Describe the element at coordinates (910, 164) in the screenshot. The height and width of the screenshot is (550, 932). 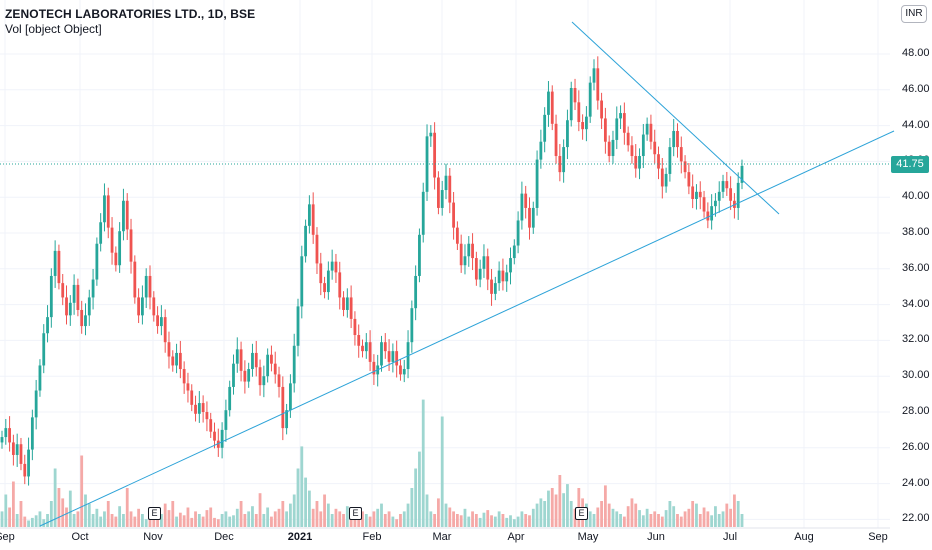
I see `last-price-badge: 41.75` at that location.